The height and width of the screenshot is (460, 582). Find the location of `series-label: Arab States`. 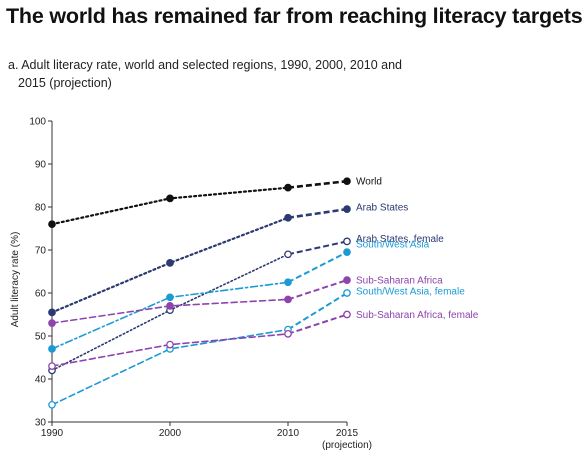

series-label: Arab States is located at coordinates (382, 208).